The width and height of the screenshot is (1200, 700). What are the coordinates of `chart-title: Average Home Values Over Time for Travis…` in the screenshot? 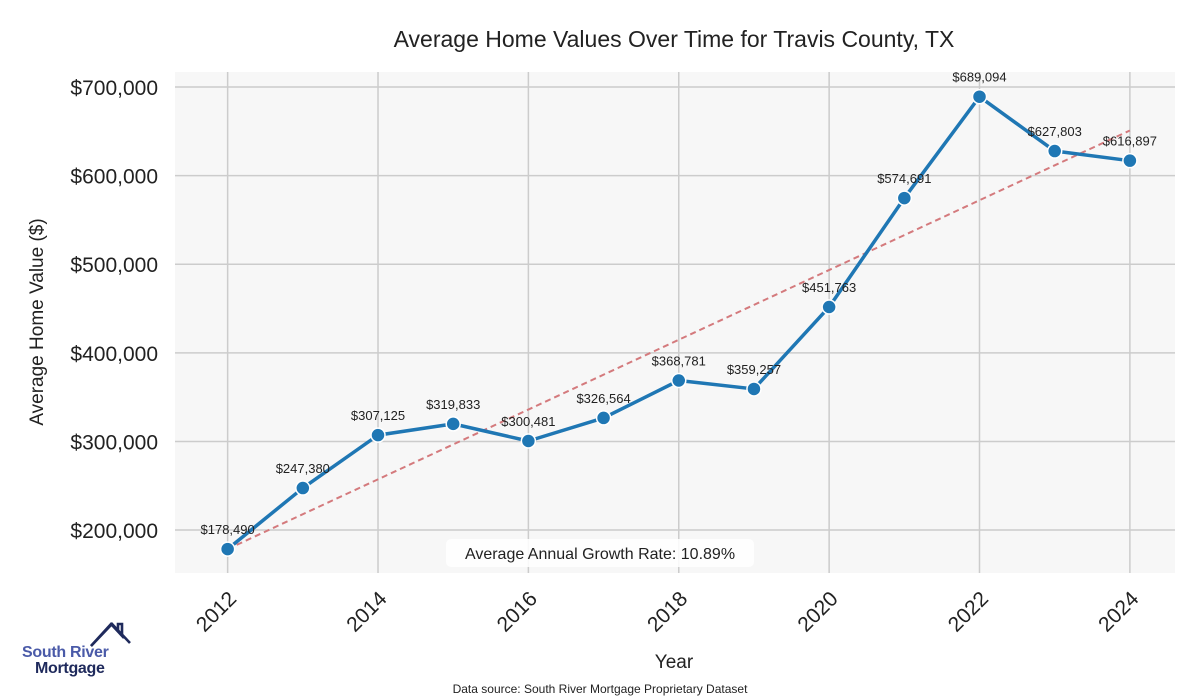 It's located at (674, 39).